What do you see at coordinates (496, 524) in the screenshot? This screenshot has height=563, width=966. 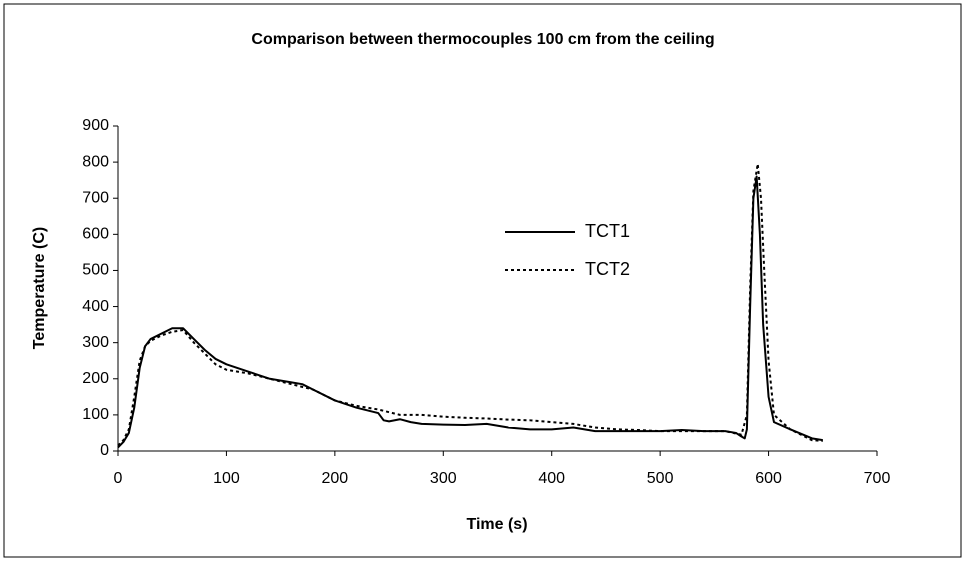 I see `x-axis-label: Time (s)` at bounding box center [496, 524].